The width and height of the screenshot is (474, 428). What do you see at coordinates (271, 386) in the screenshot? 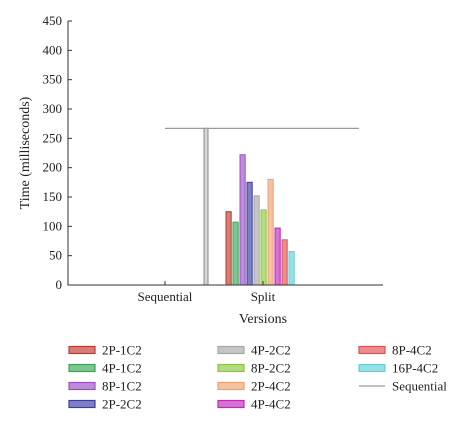
I see `legend-label: 2P-4C2` at bounding box center [271, 386].